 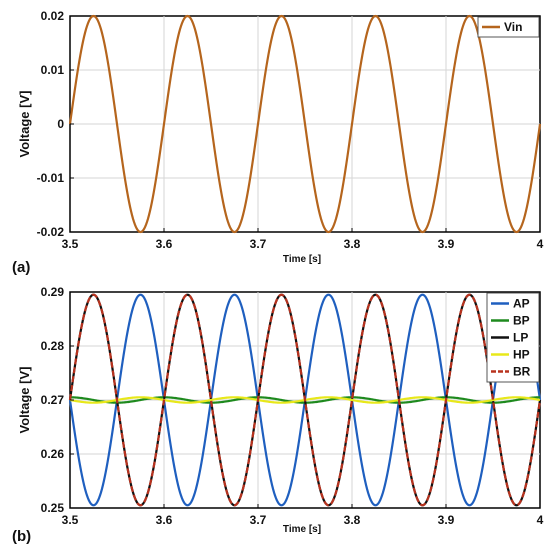 What do you see at coordinates (53, 508) in the screenshot?
I see `y-tick-label: 0.25` at bounding box center [53, 508].